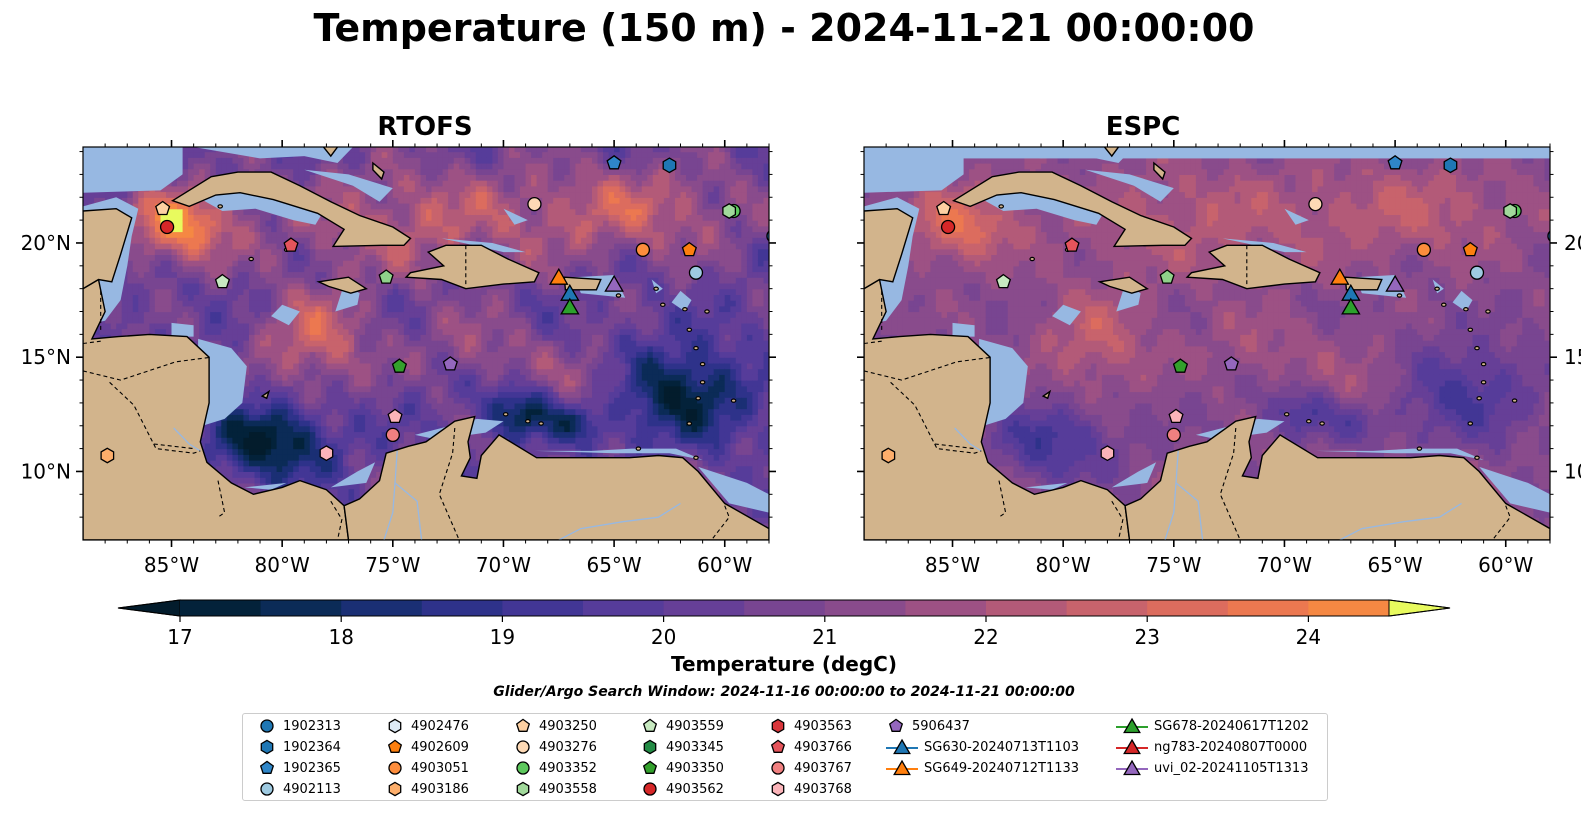 Image resolution: width=1581 pixels, height=827 pixels. I want to click on legend-entry: 4903276, so click(555, 747).